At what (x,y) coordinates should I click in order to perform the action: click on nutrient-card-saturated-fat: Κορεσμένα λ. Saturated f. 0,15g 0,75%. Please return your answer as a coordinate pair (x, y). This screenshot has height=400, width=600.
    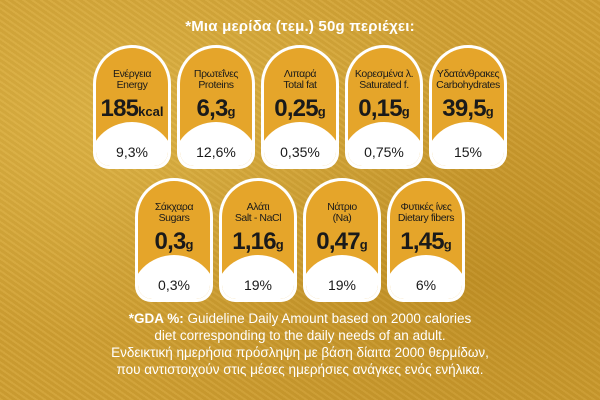
    Looking at the image, I should click on (384, 107).